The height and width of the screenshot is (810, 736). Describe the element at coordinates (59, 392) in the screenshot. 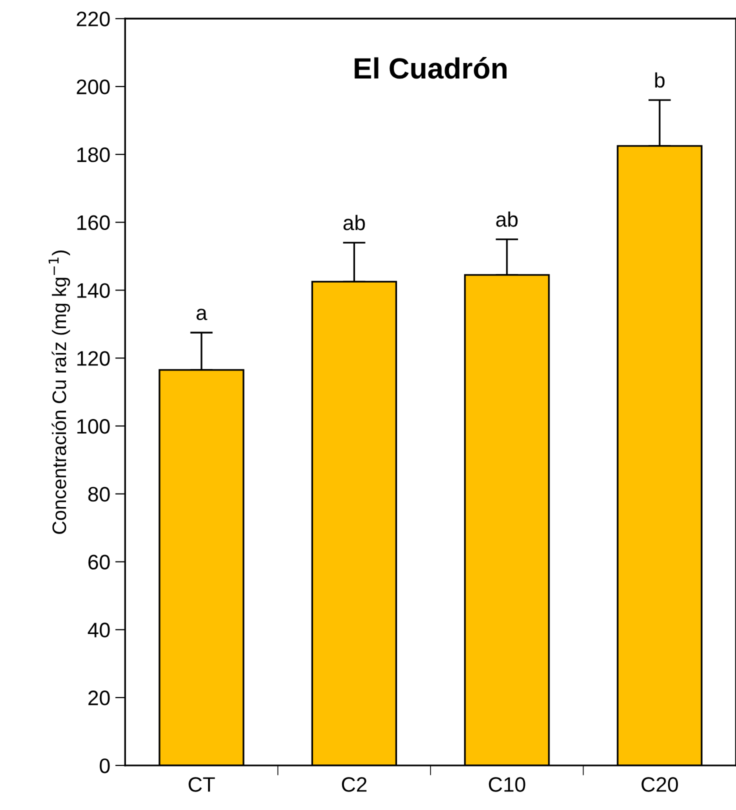

I see `y-axis-title: Concentración Cu raíz (mg kg$^{−1}$)` at that location.